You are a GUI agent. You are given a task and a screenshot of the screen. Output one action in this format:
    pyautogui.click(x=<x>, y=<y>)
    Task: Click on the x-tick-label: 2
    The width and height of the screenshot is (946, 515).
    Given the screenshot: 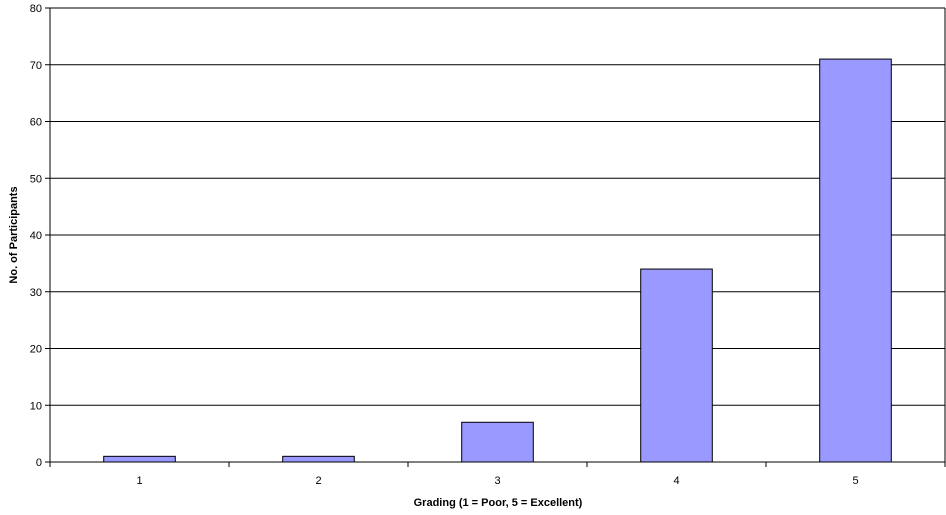 What is the action you would take?
    pyautogui.click(x=318, y=481)
    